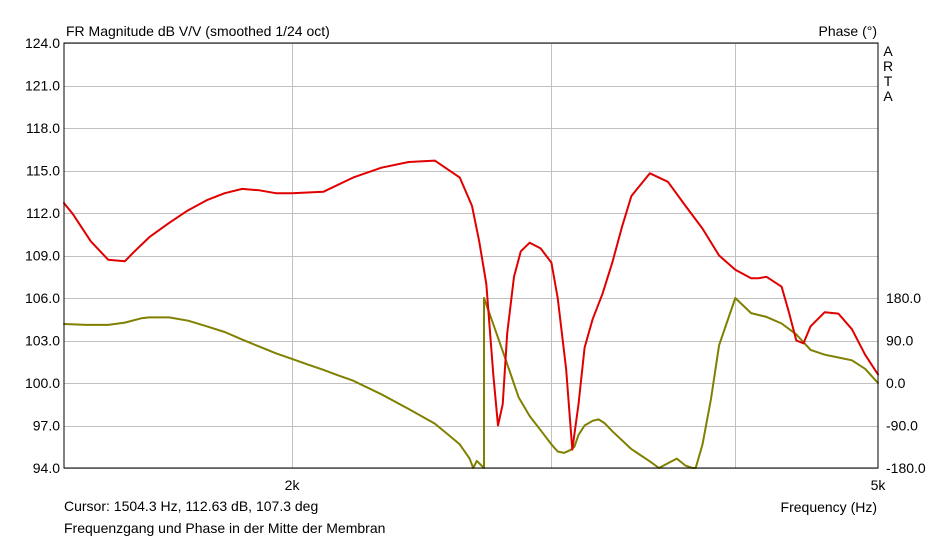 The image size is (942, 540). Describe the element at coordinates (879, 485) in the screenshot. I see `x-tick-label: 5k` at that location.